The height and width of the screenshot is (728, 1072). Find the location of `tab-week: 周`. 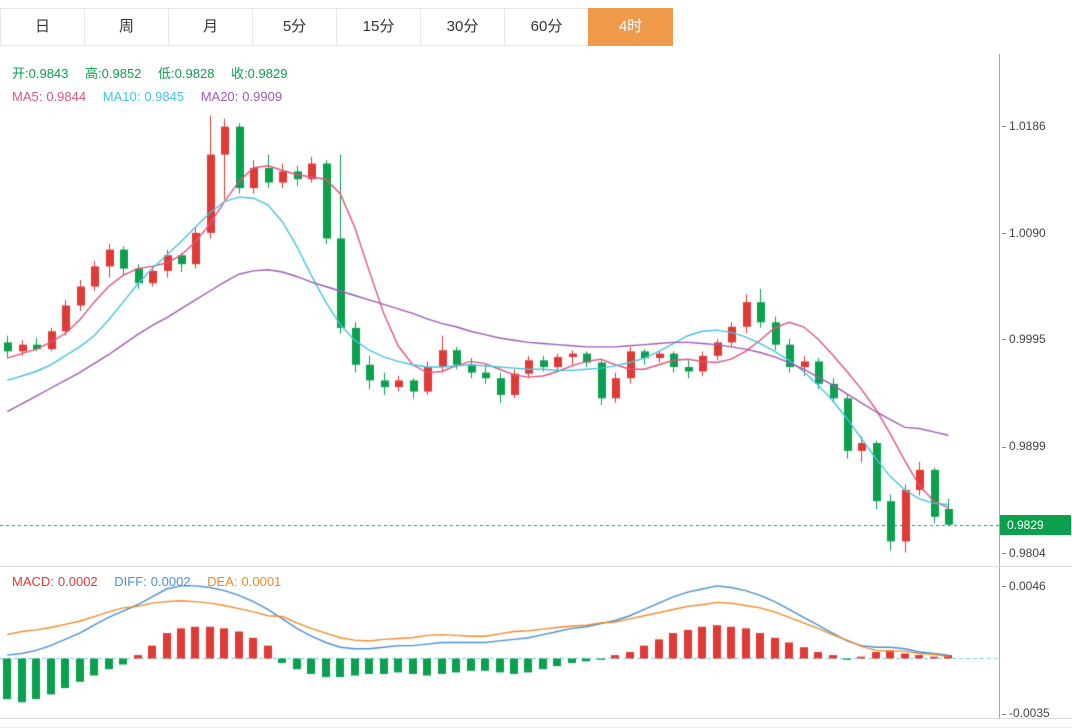

tab-week: 周 is located at coordinates (126, 27).